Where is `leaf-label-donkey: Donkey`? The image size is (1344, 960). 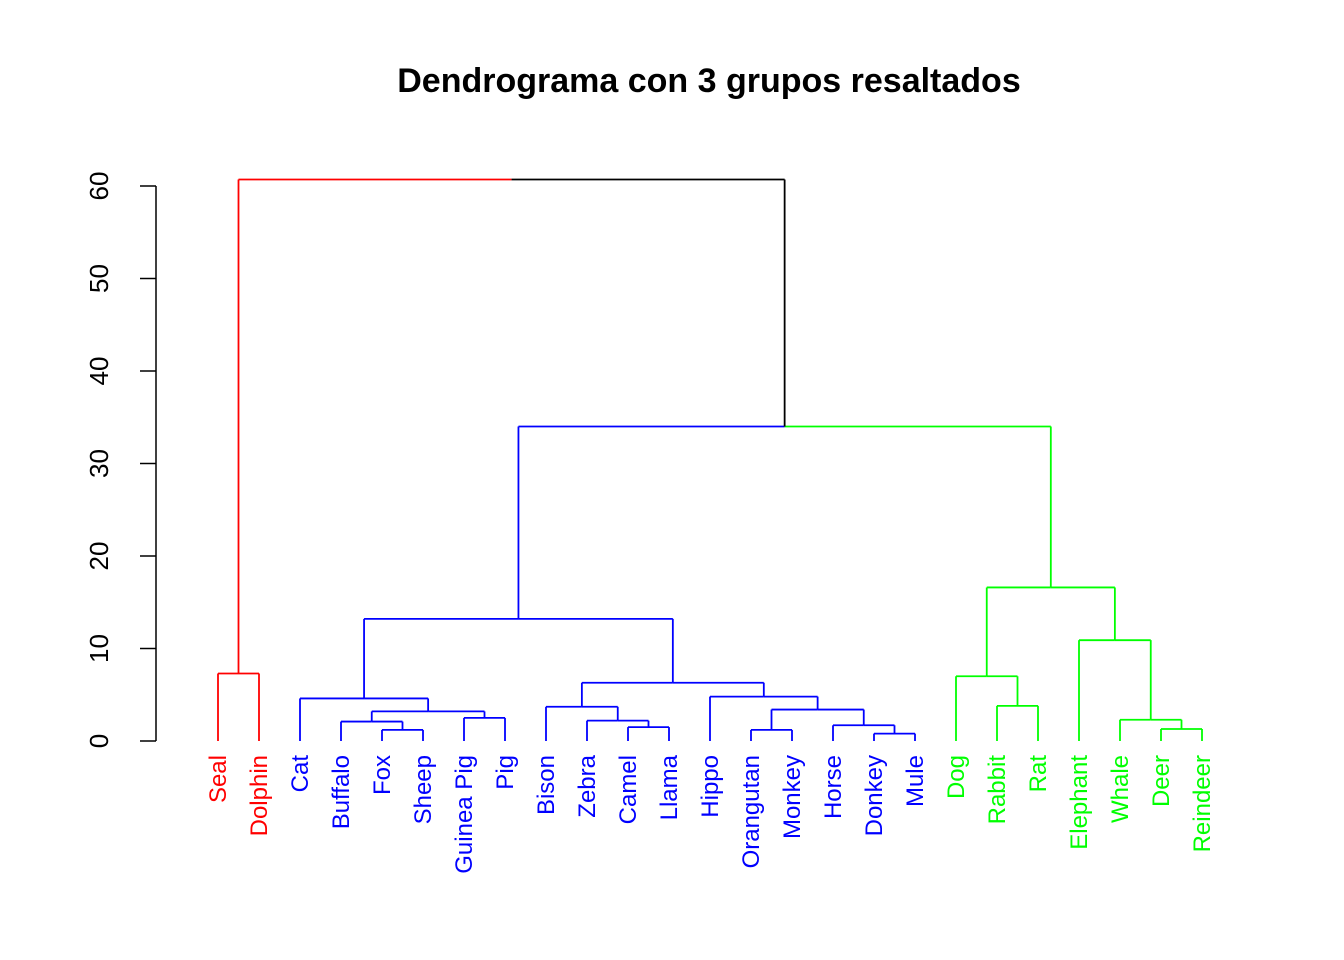
leaf-label-donkey: Donkey is located at coordinates (874, 795).